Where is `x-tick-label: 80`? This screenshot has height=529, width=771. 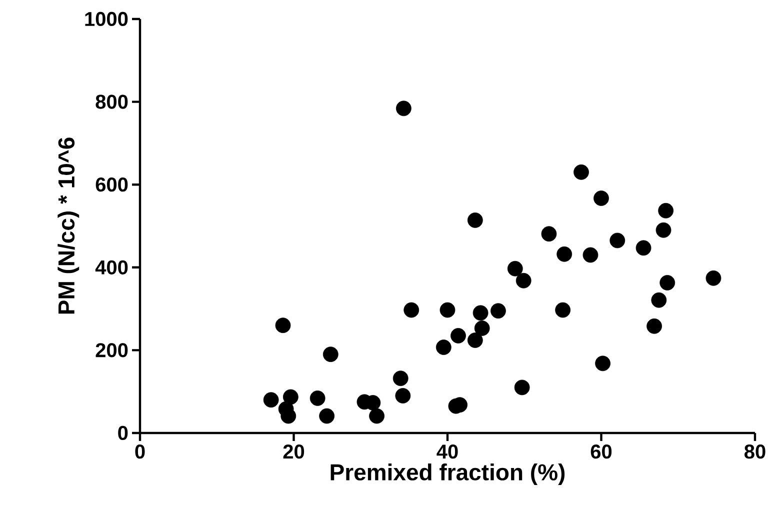
x-tick-label: 80 is located at coordinates (755, 451).